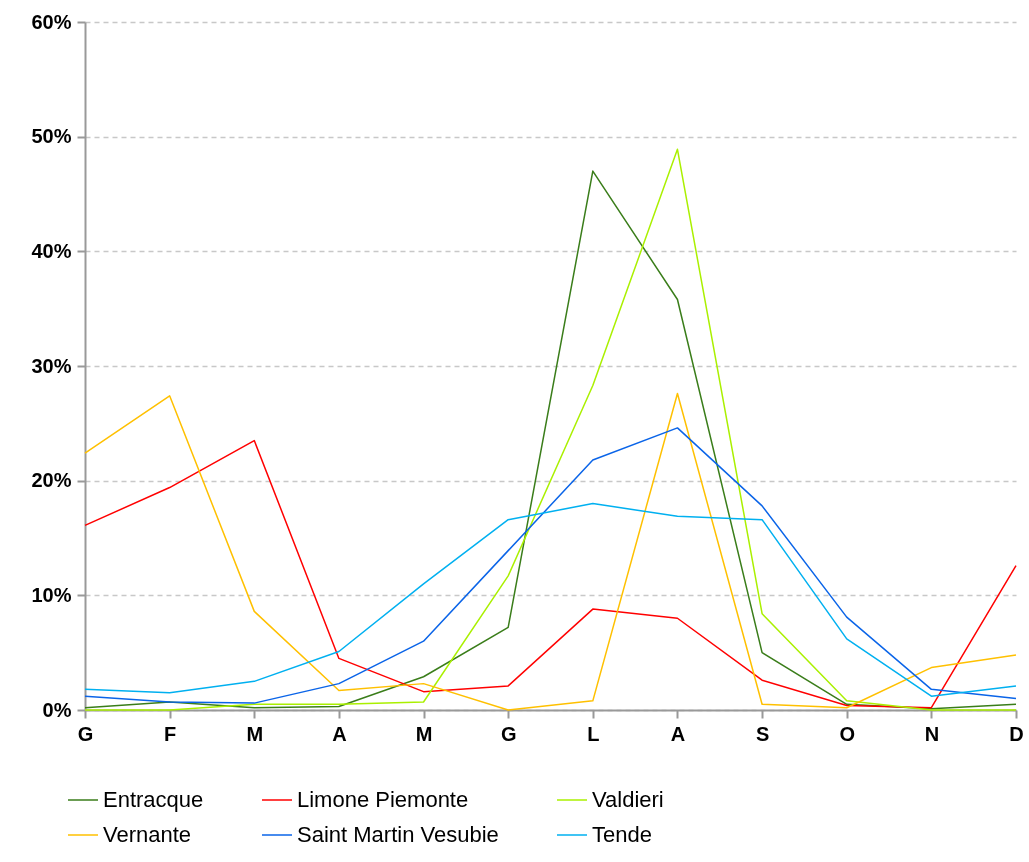 This screenshot has width=1029, height=862. Describe the element at coordinates (153, 799) in the screenshot. I see `legend-label: Entracque` at that location.